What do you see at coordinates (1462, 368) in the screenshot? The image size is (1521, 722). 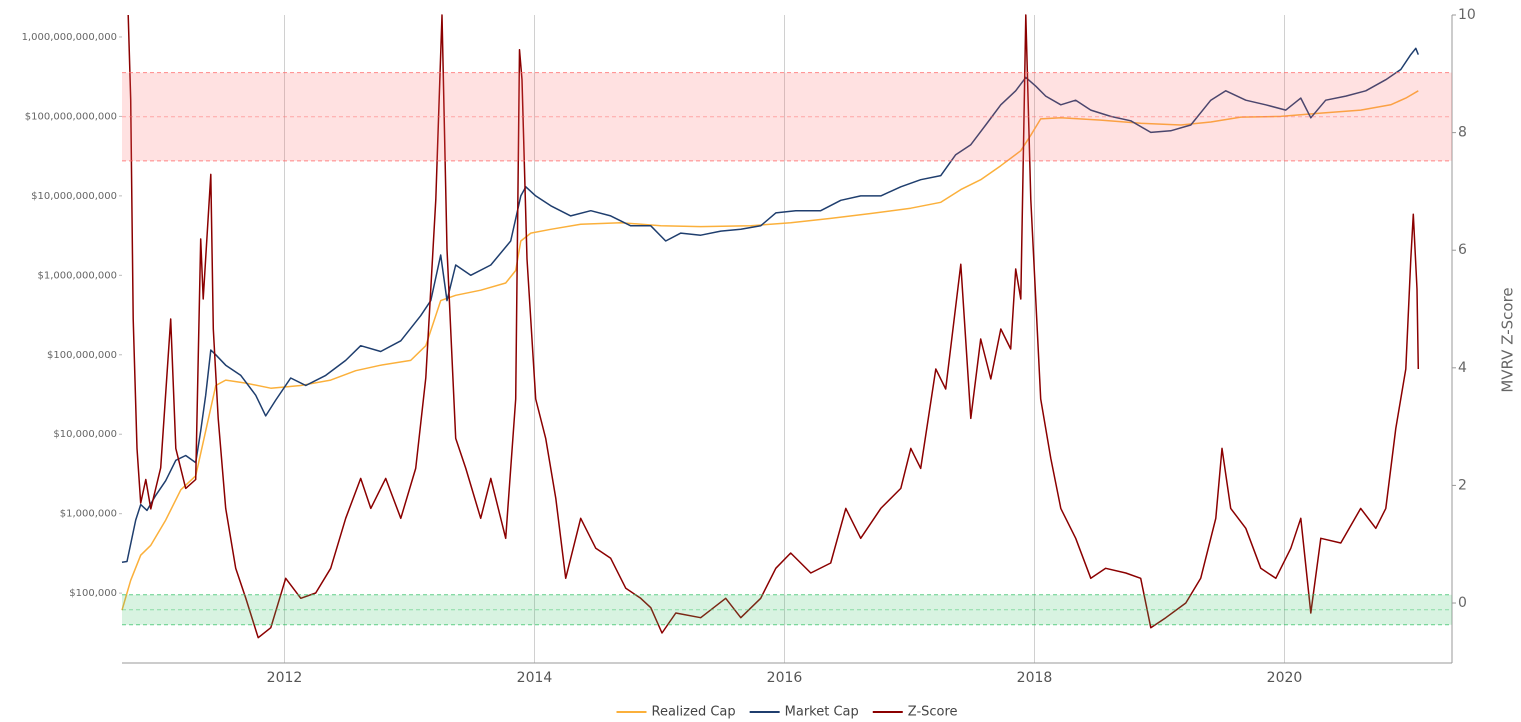 I see `y2-tick-label: 4` at bounding box center [1462, 368].